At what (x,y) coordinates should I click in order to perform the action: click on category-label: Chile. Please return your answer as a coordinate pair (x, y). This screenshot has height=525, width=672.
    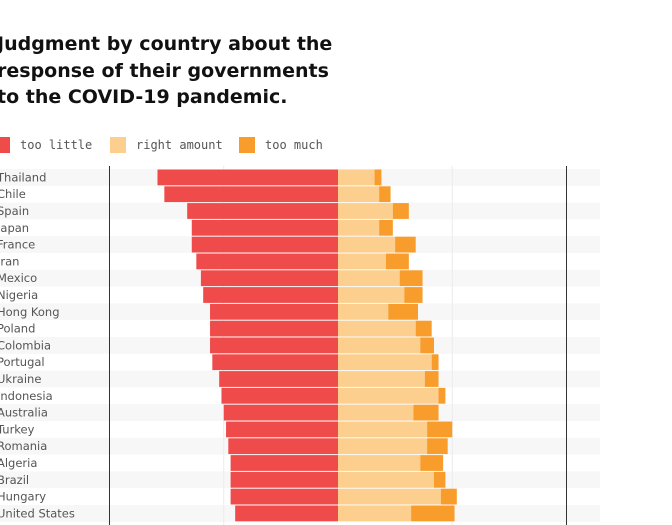
    Looking at the image, I should click on (13, 194).